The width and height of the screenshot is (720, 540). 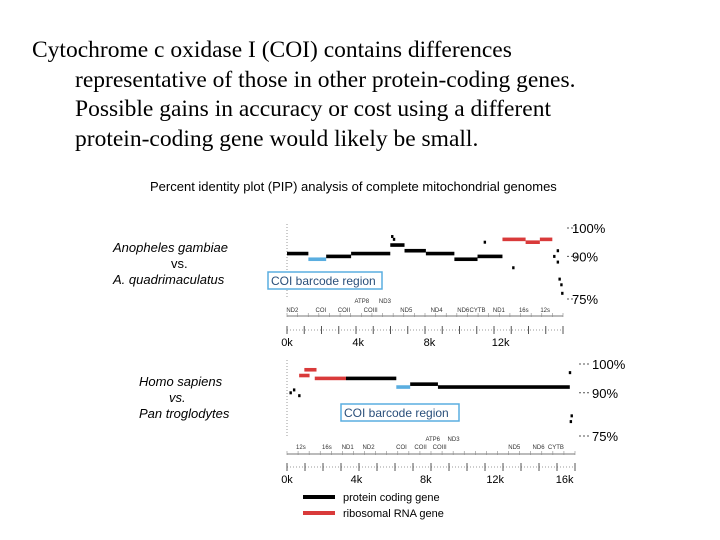 I want to click on gene-label-8: ND6, so click(x=539, y=448).